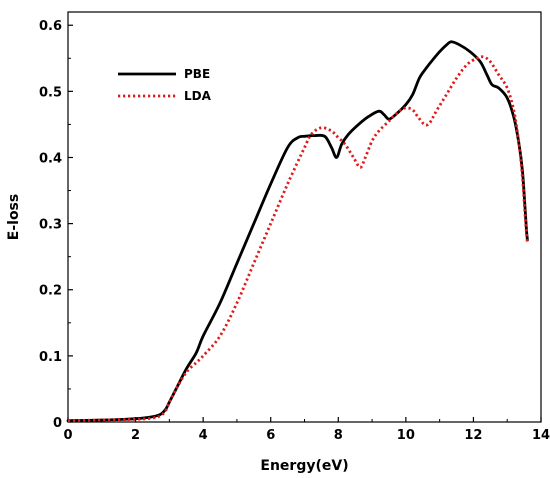 The height and width of the screenshot is (478, 550). Describe the element at coordinates (338, 435) in the screenshot. I see `x-tick-label: 8` at that location.